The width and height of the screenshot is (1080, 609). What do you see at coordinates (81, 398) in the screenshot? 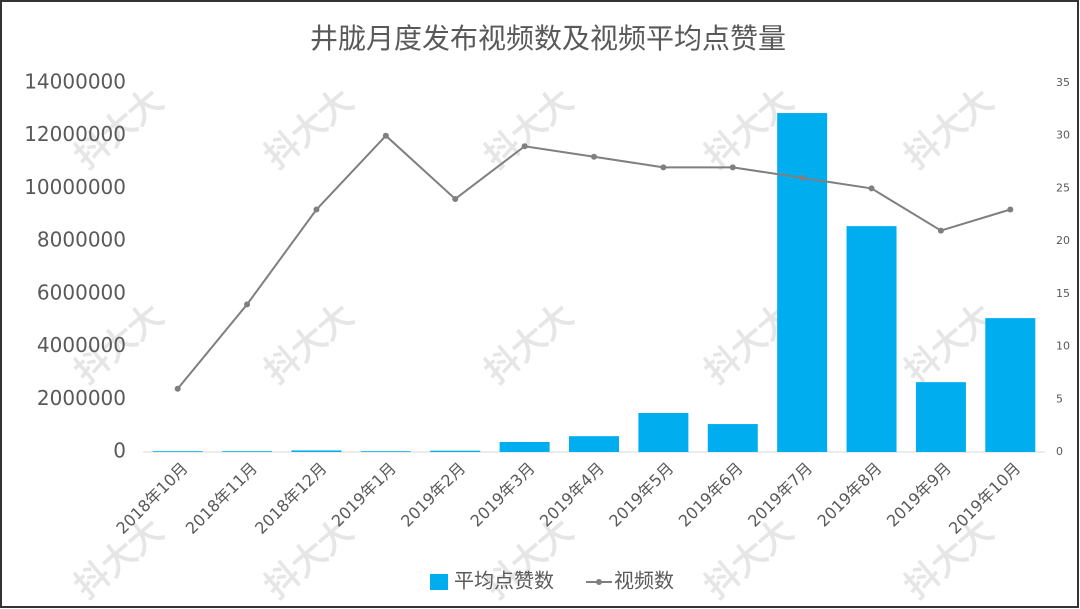
I see `y-tick-label: 2000000` at bounding box center [81, 398].